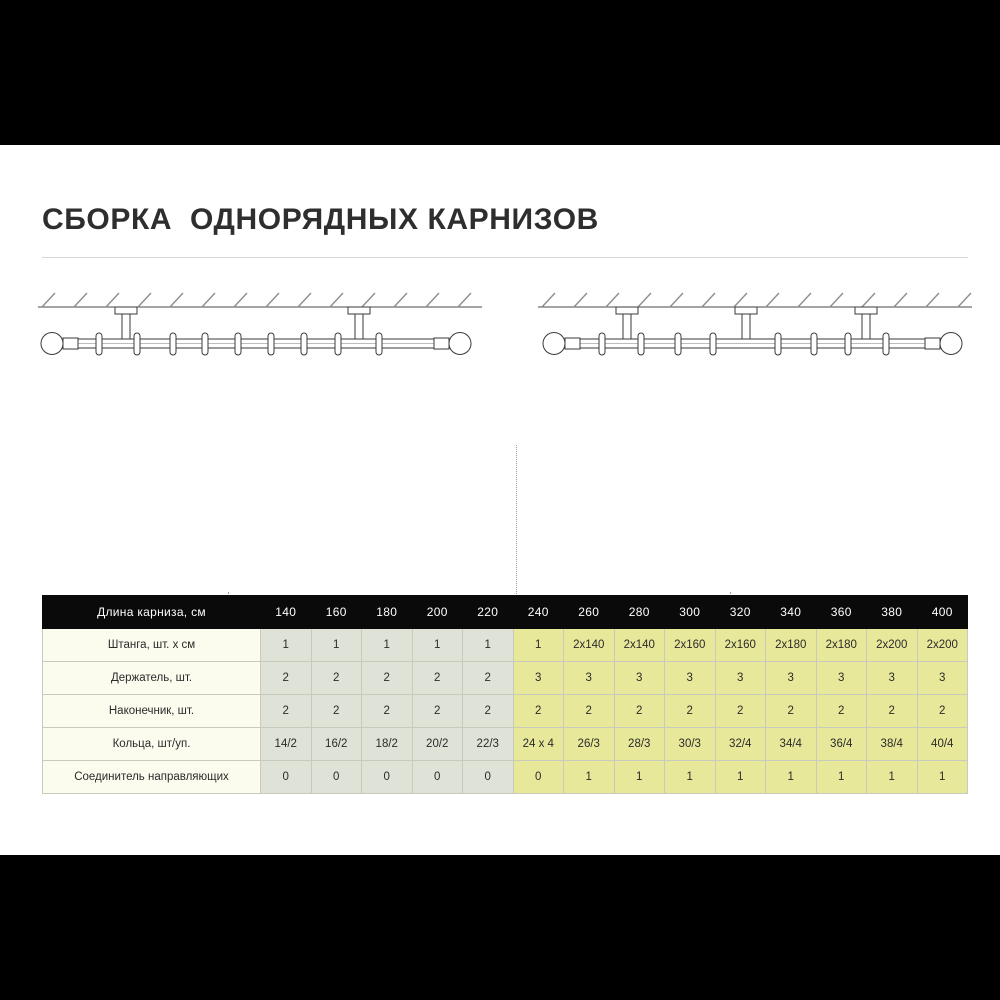 This screenshot has width=1000, height=1000. I want to click on header-cell-label: Длина карниза, см, so click(151, 612).